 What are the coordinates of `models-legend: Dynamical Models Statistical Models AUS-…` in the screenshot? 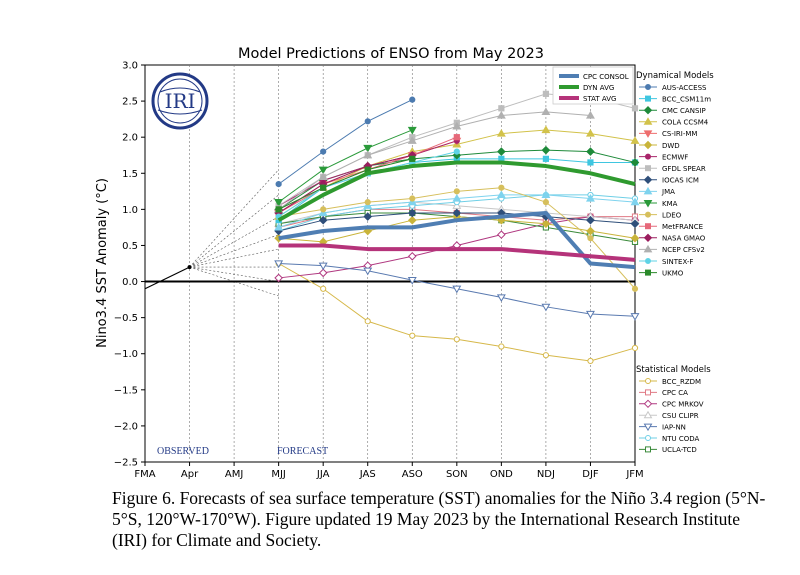 It's located at (675, 262).